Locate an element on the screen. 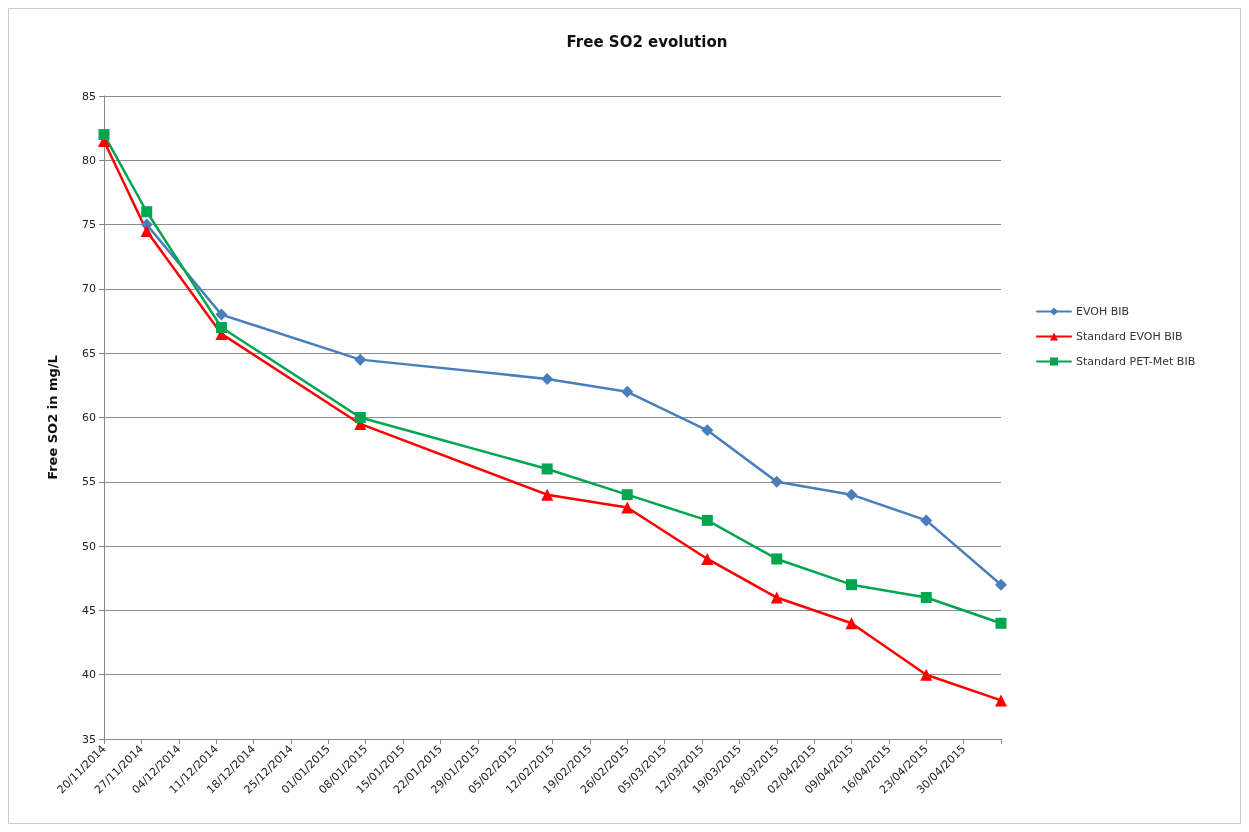 The height and width of the screenshot is (832, 1249). y-tick-label: 60 is located at coordinates (89, 417).